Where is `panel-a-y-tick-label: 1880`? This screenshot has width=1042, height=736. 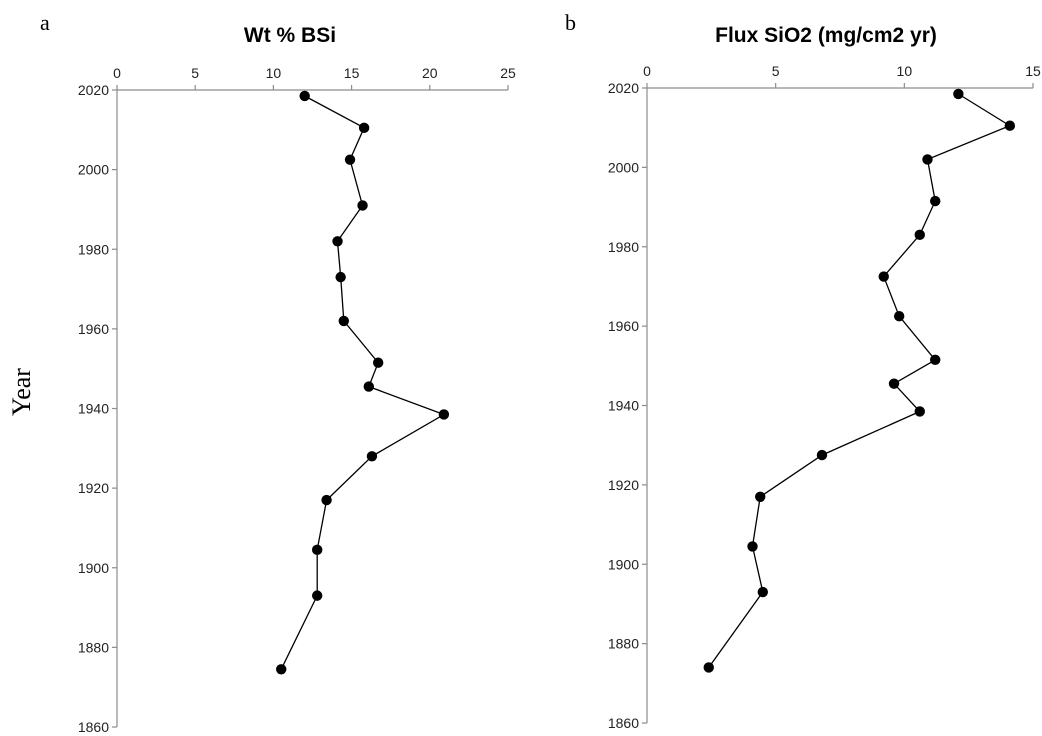 panel-a-y-tick-label: 1880 is located at coordinates (93, 647).